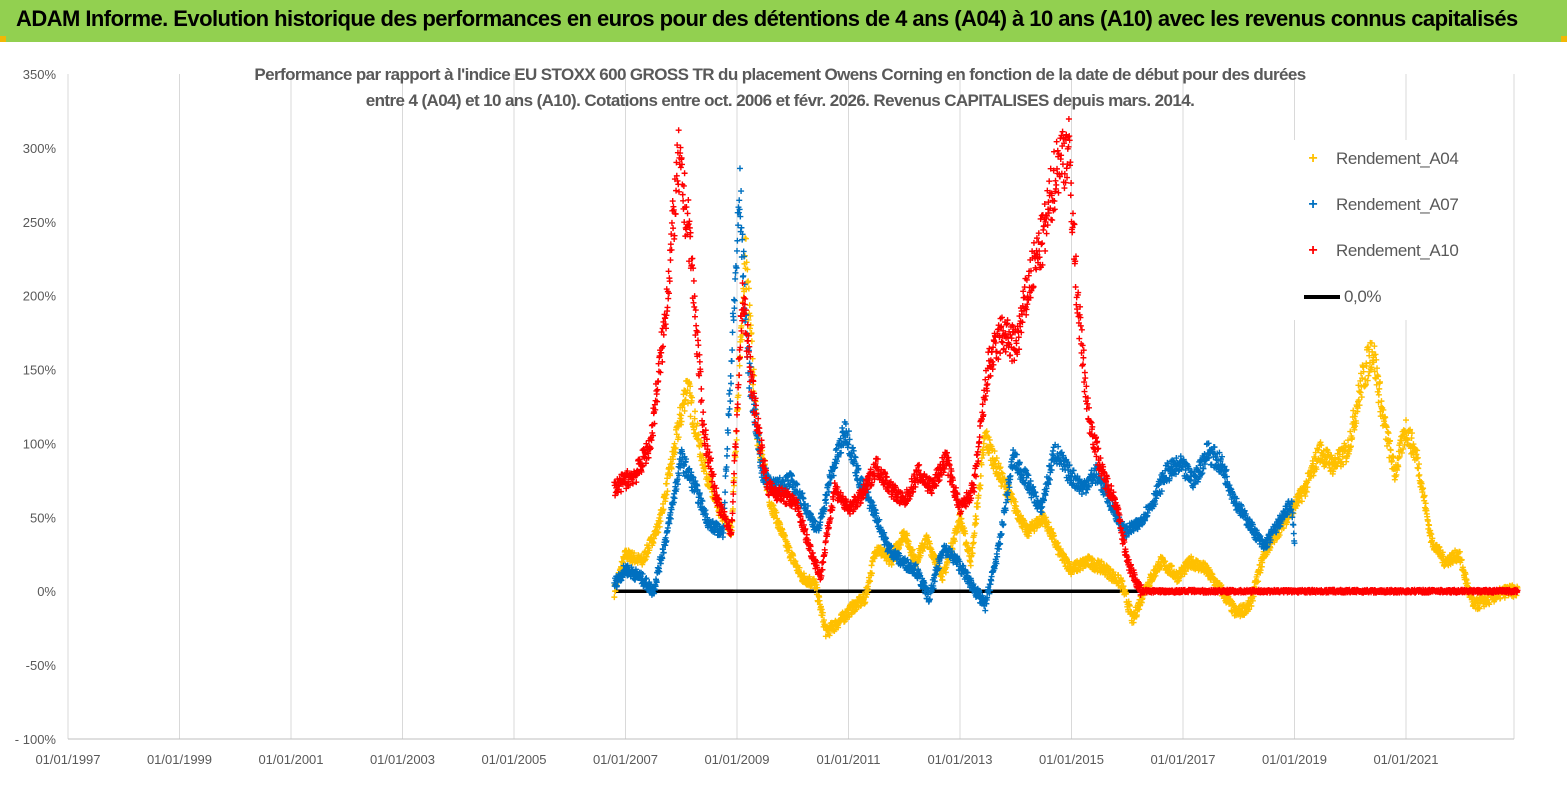 The width and height of the screenshot is (1567, 790). Describe the element at coordinates (40, 370) in the screenshot. I see `y-tick-label: 150%` at that location.